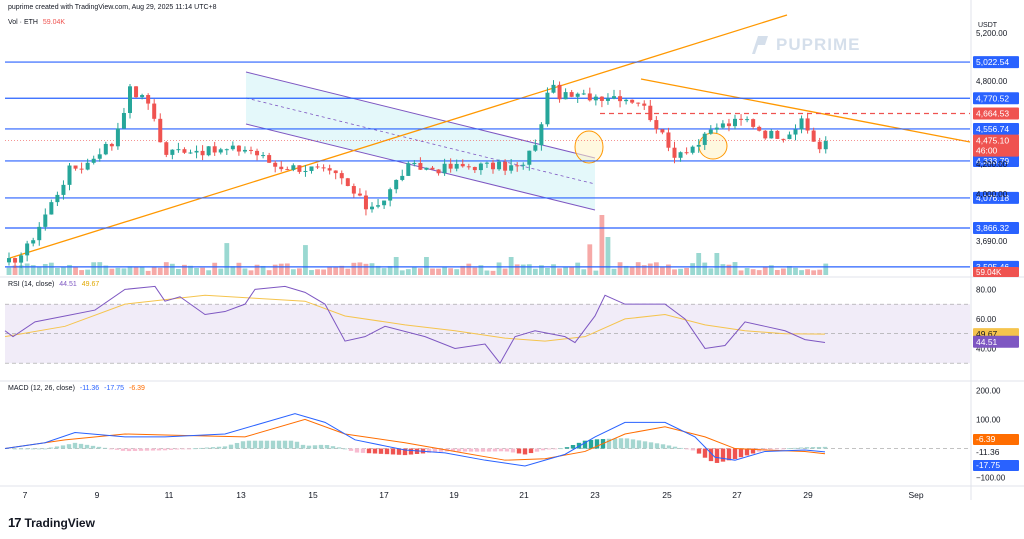 The width and height of the screenshot is (1024, 539). What do you see at coordinates (136, 388) in the screenshot?
I see `macd-legend-value-3: -6.39` at bounding box center [136, 388].